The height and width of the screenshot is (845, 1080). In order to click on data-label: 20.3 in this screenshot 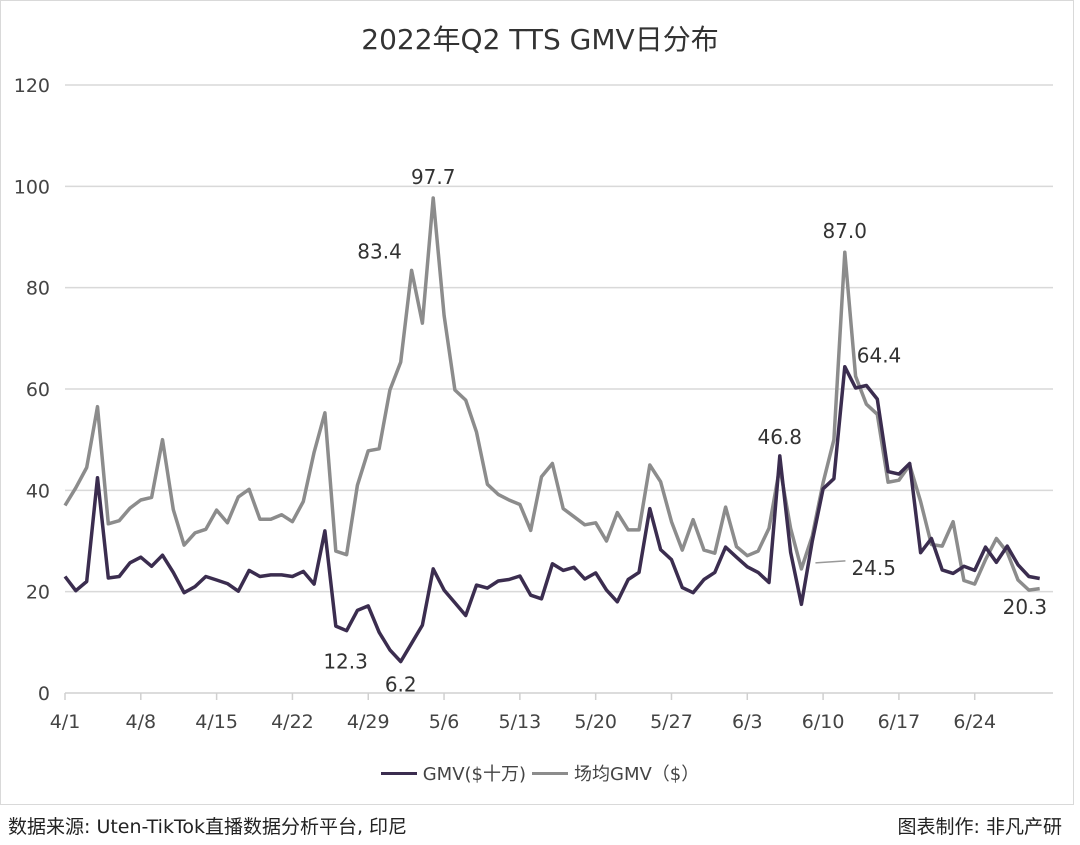, I will do `click(1025, 607)`.